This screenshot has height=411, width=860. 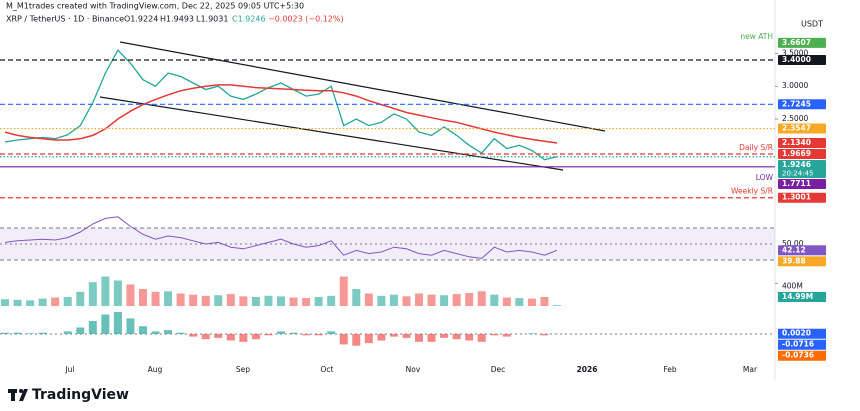 I want to click on brand-logo, so click(x=18, y=395).